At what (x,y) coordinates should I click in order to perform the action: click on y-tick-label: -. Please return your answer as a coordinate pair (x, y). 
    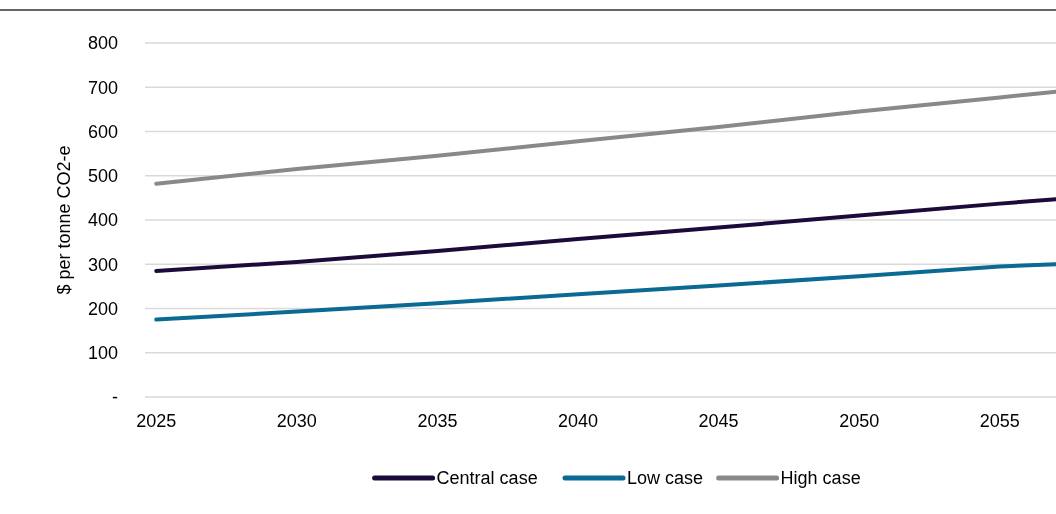
    Looking at the image, I should click on (115, 397).